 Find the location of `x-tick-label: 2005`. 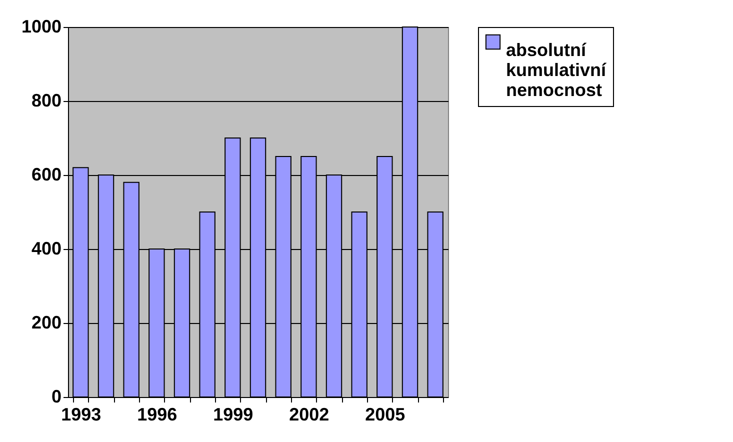

x-tick-label: 2005 is located at coordinates (385, 414).